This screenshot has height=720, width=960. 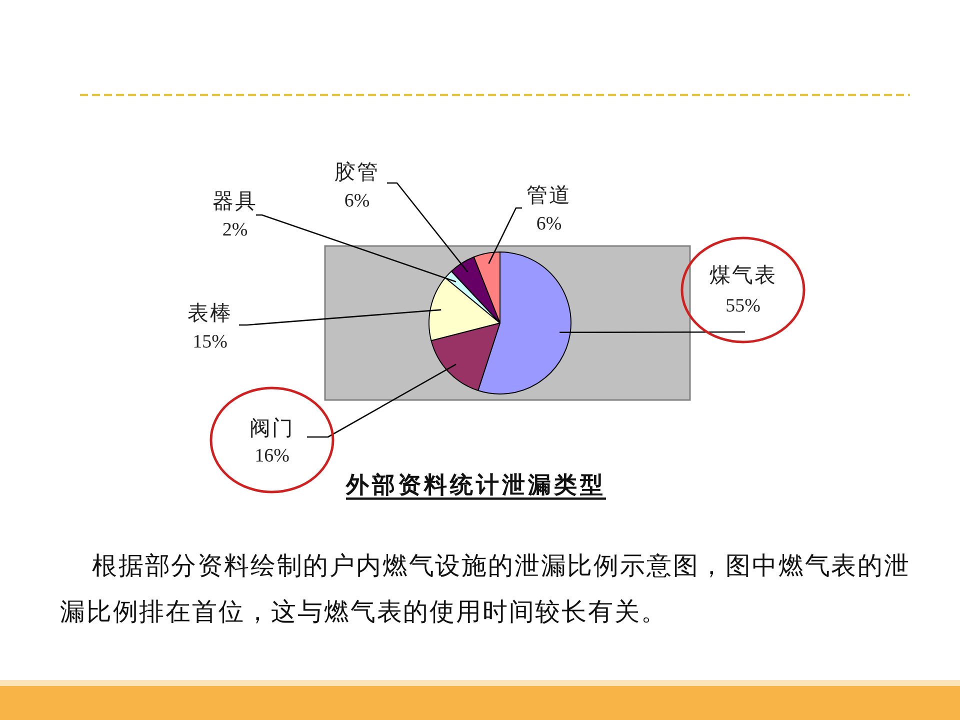 I want to click on slice-label: 管道, so click(x=549, y=195).